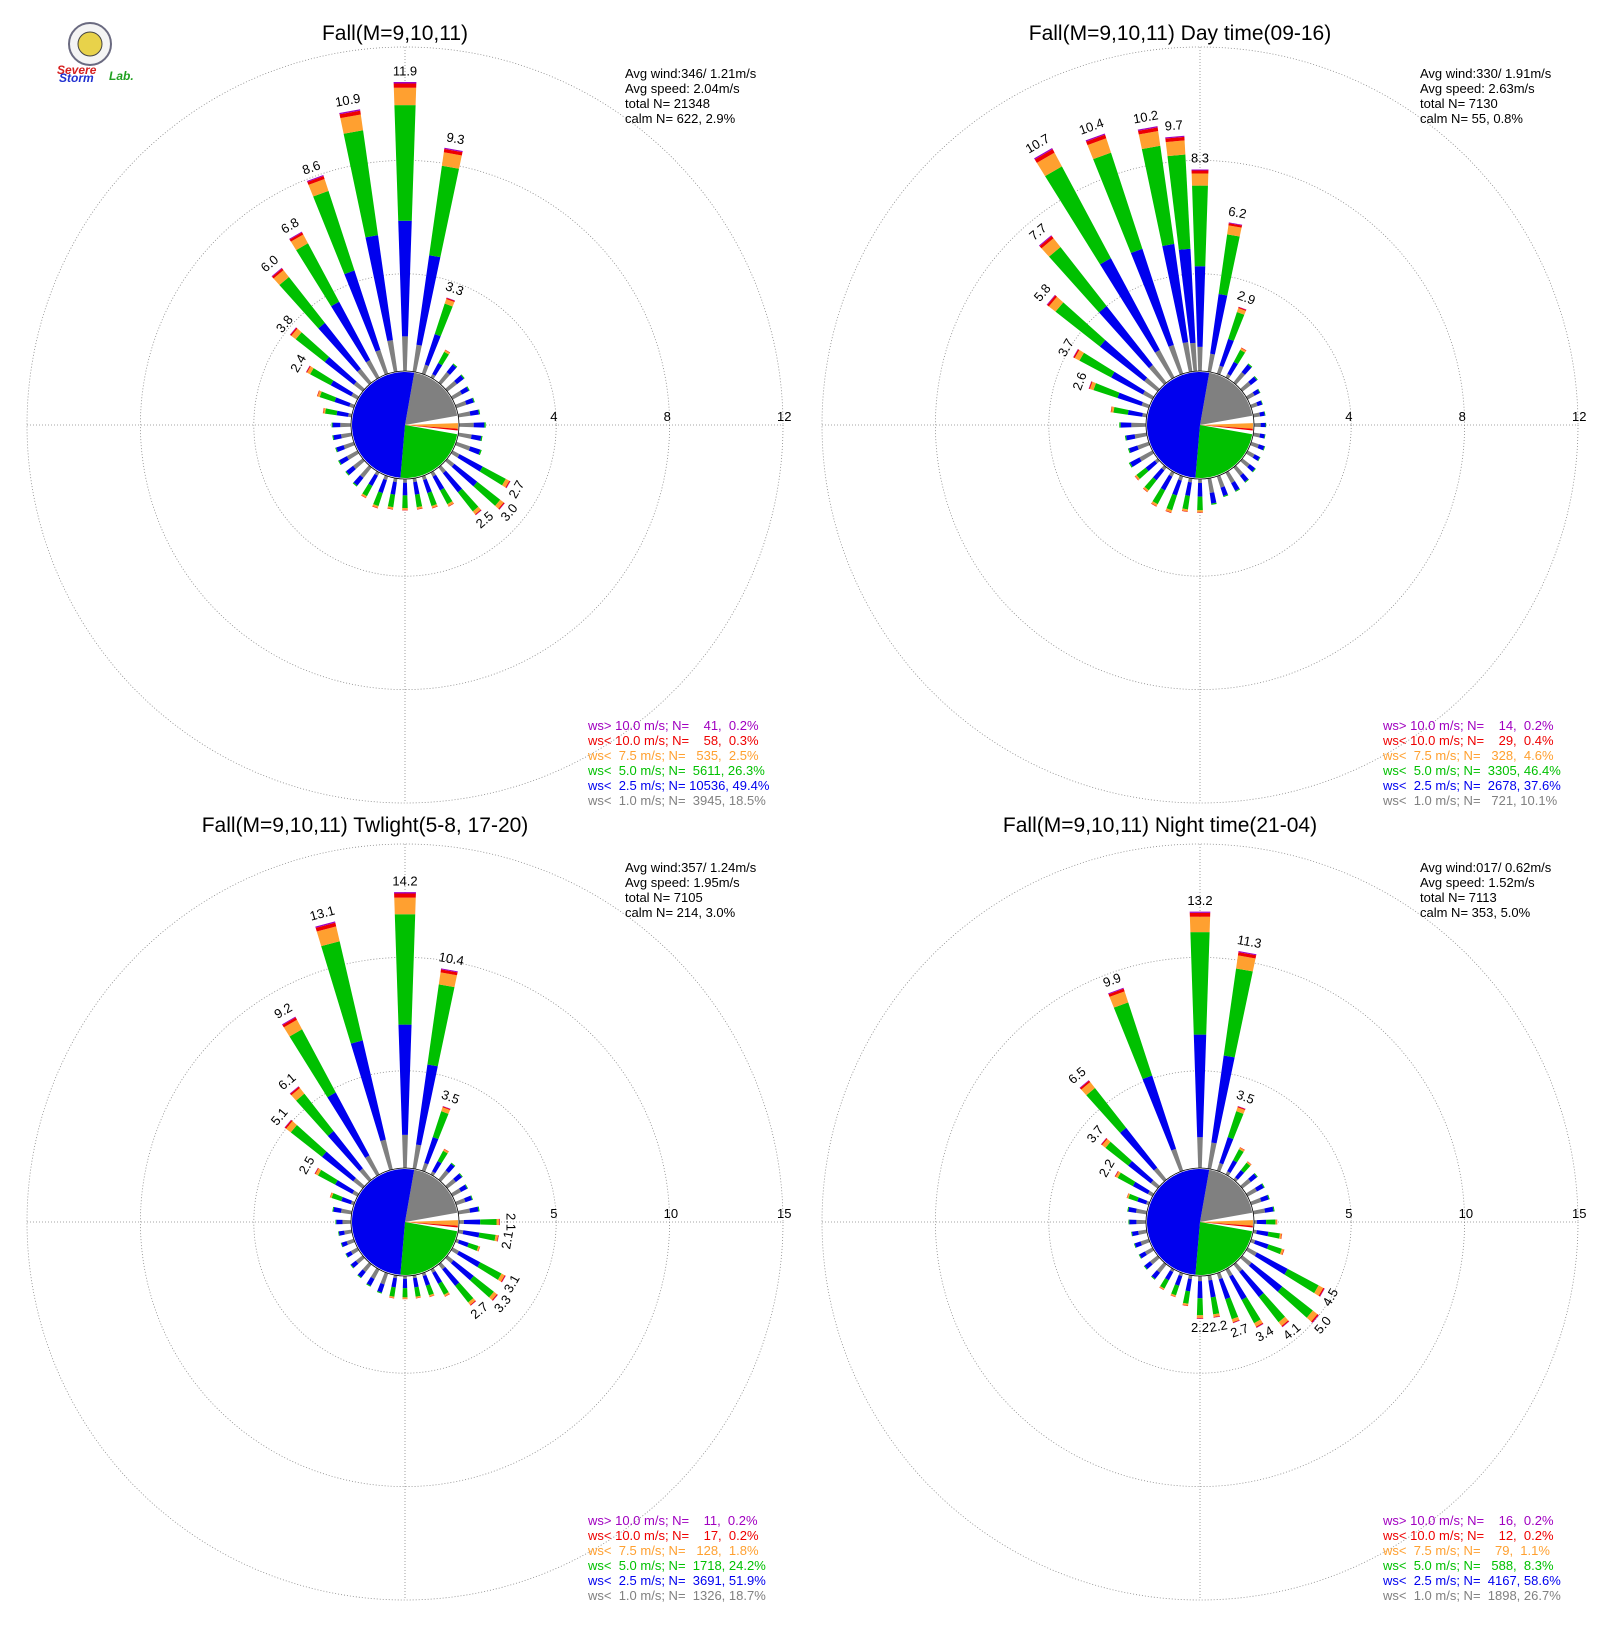  What do you see at coordinates (1224, 1248) in the screenshot?
I see `center-pie-lt5` at bounding box center [1224, 1248].